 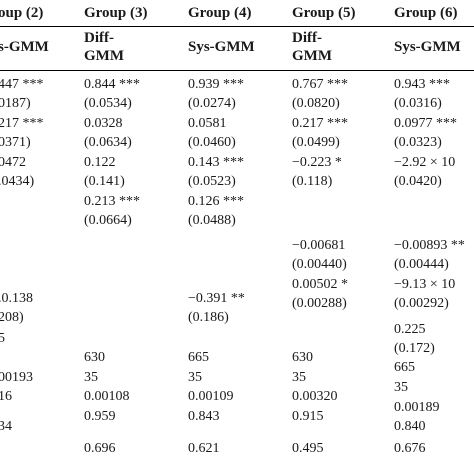 I want to click on table-cell: (0.0420), so click(x=418, y=181).